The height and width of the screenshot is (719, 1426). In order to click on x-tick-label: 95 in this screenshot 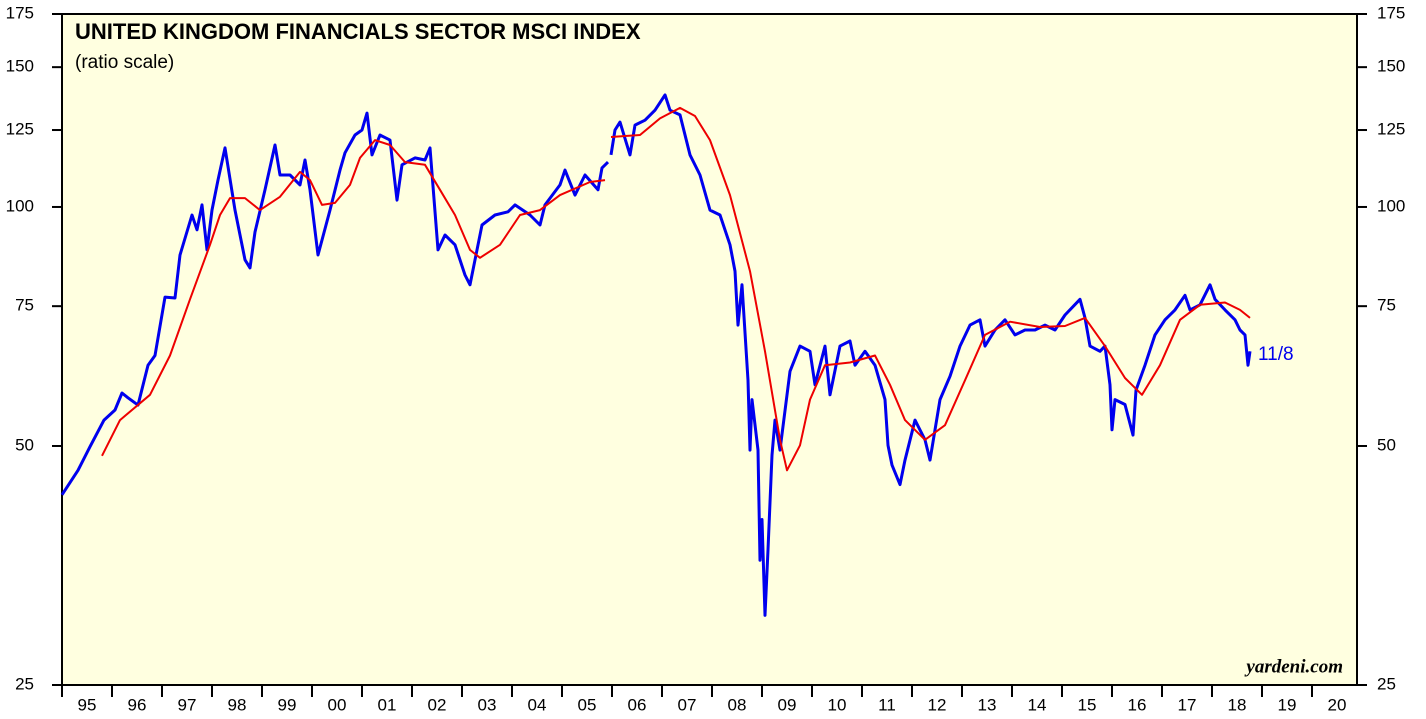, I will do `click(87, 704)`.